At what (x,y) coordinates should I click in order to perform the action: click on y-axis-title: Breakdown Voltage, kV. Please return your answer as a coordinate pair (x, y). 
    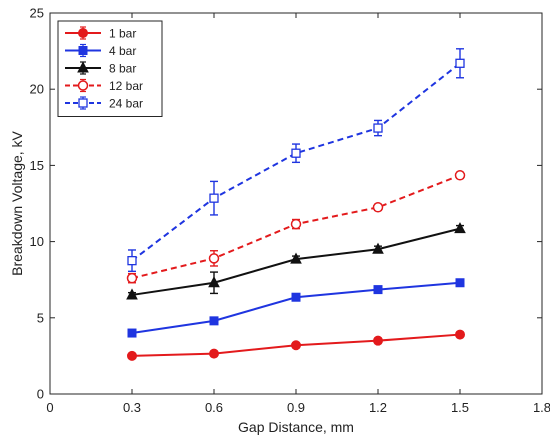
    Looking at the image, I should click on (17, 202).